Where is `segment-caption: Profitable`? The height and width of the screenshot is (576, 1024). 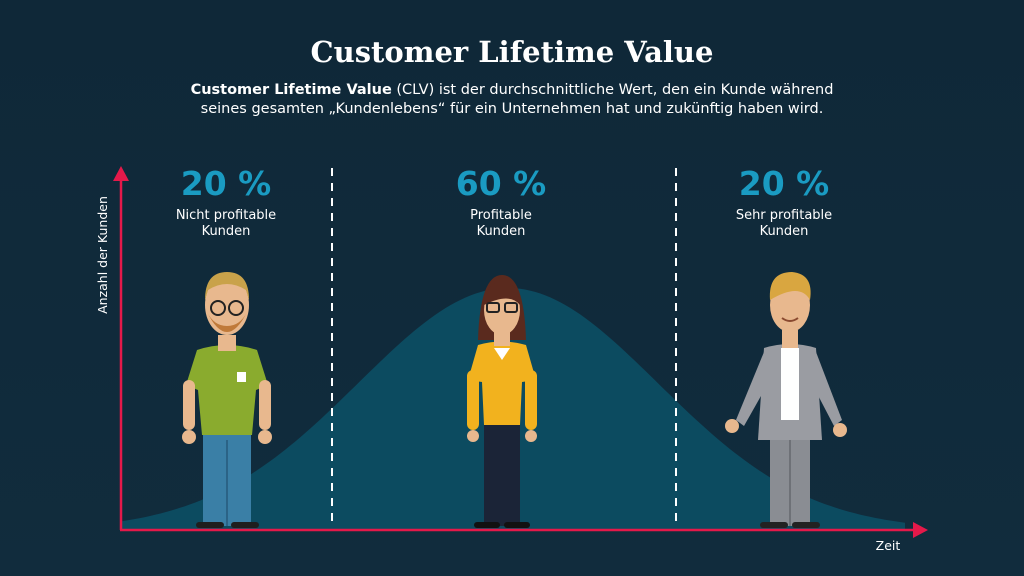
segment-caption: Profitable is located at coordinates (501, 215).